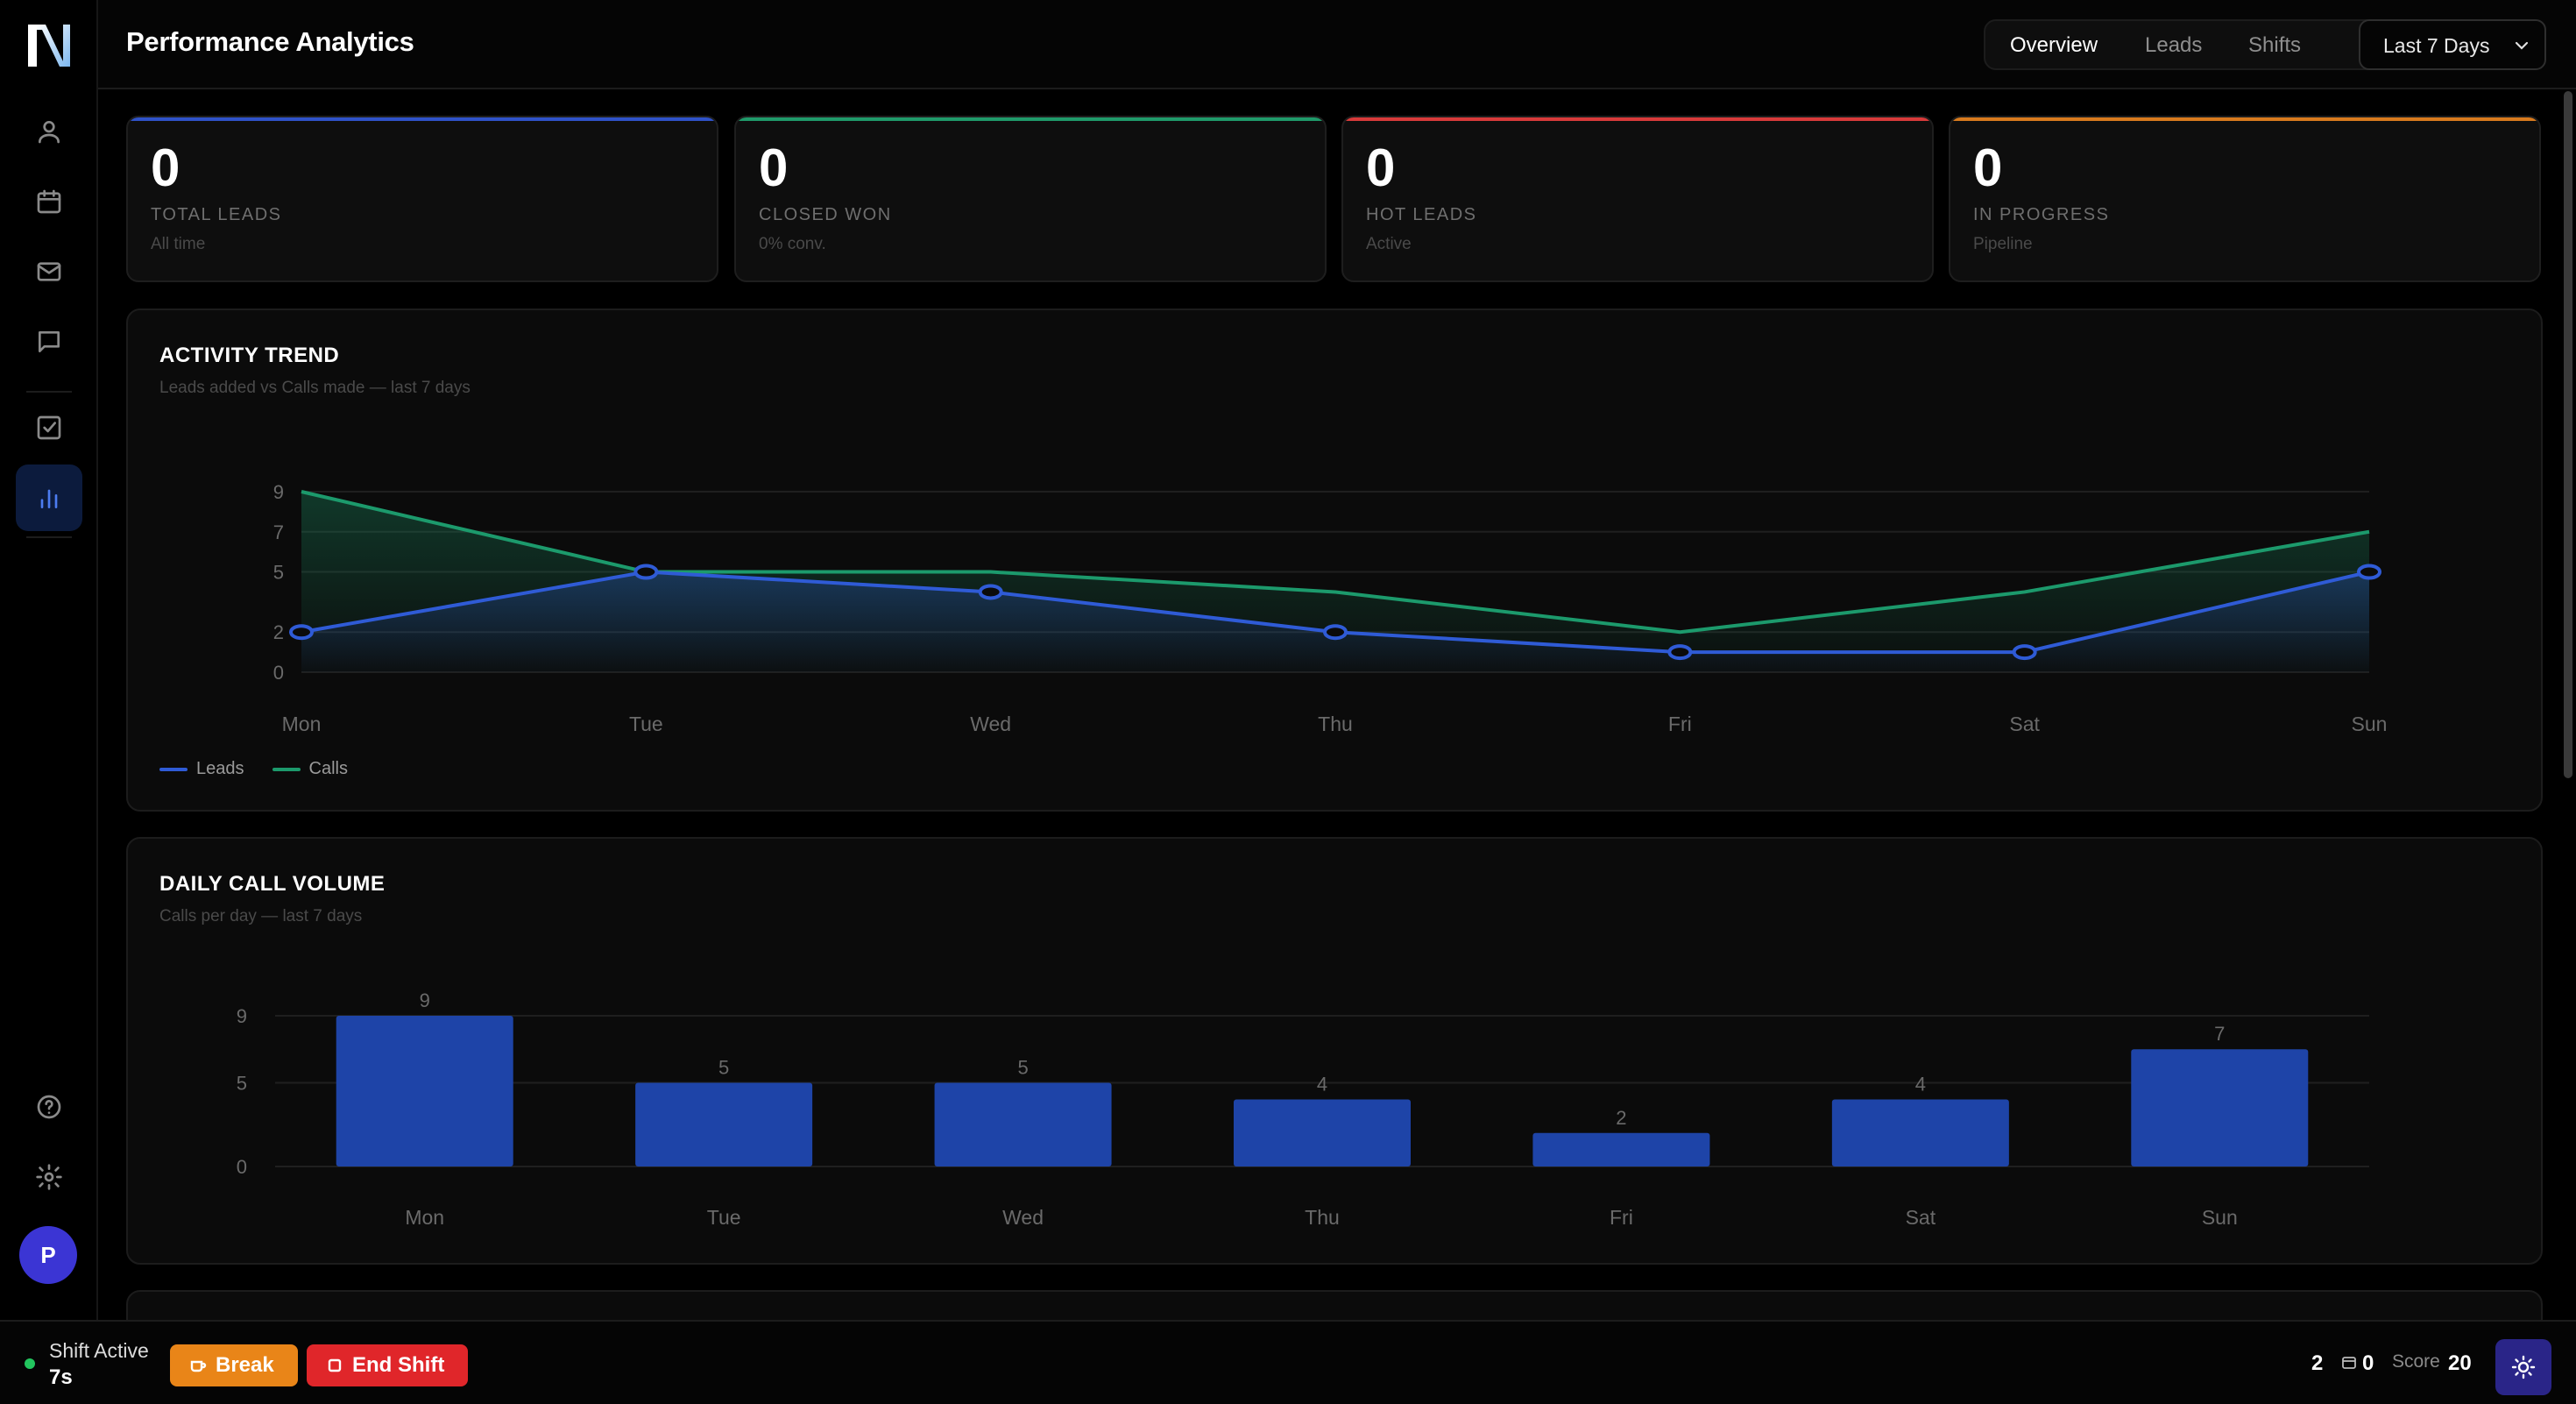 The image size is (2576, 1404). What do you see at coordinates (328, 768) in the screenshot?
I see `legend-label: Calls` at bounding box center [328, 768].